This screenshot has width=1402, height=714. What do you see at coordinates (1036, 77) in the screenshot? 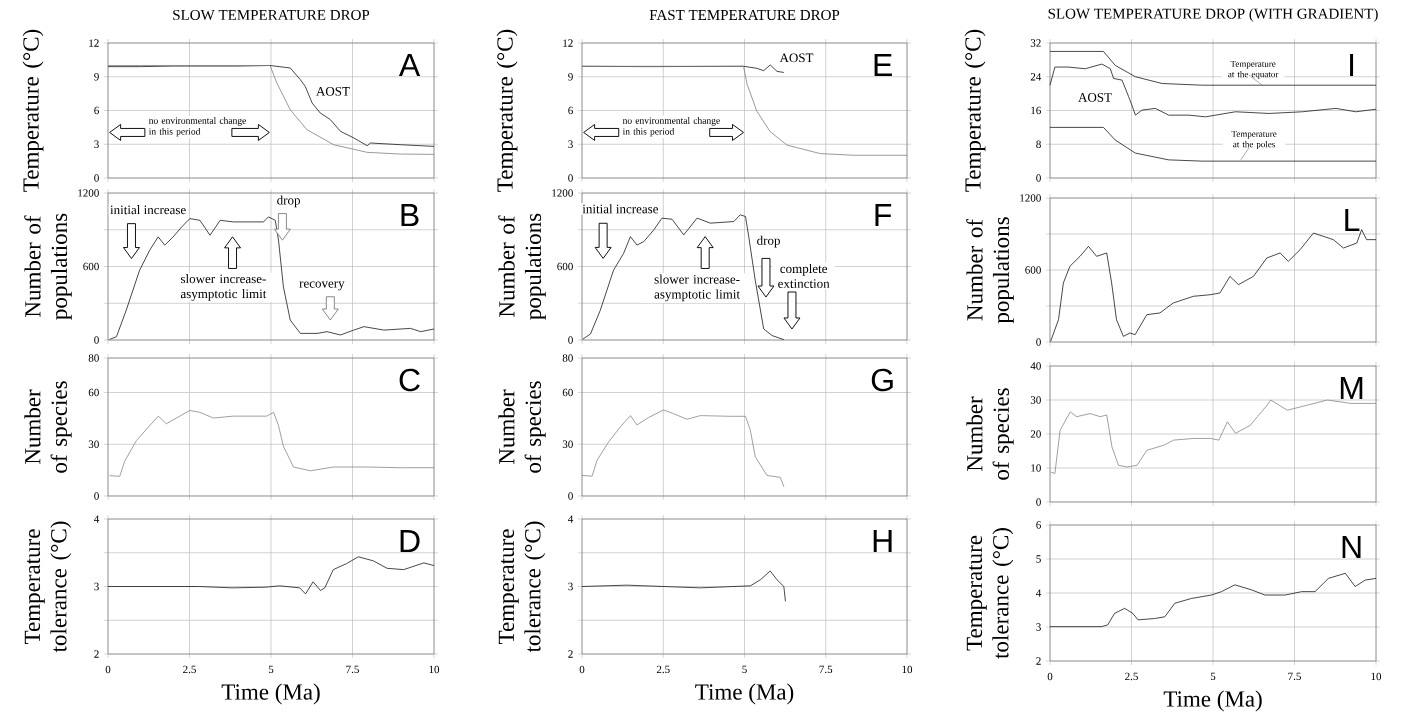
I see `y-tick-label: 24` at bounding box center [1036, 77].